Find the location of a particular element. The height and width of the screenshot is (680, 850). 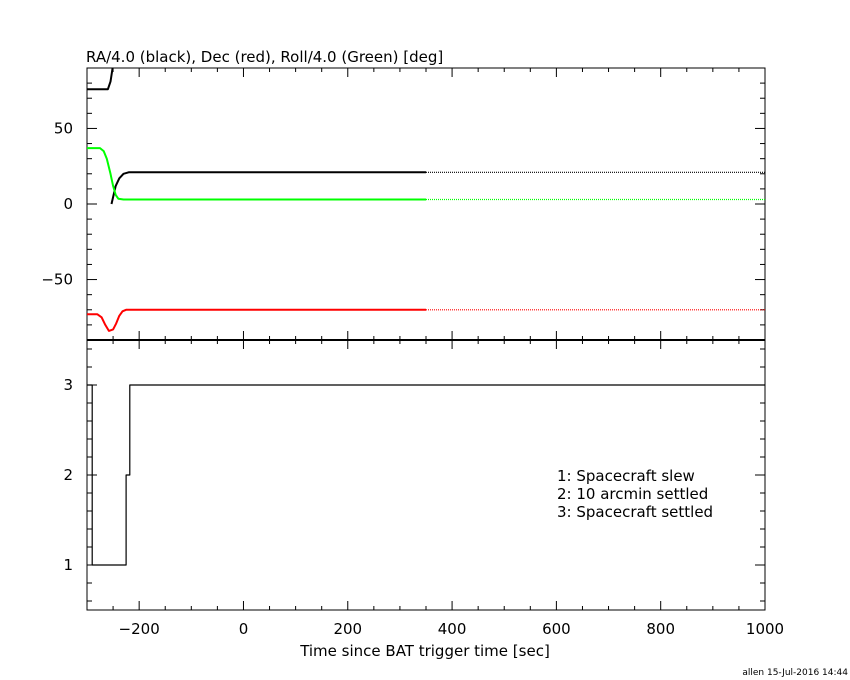

x-tick-label: −200 is located at coordinates (139, 629).